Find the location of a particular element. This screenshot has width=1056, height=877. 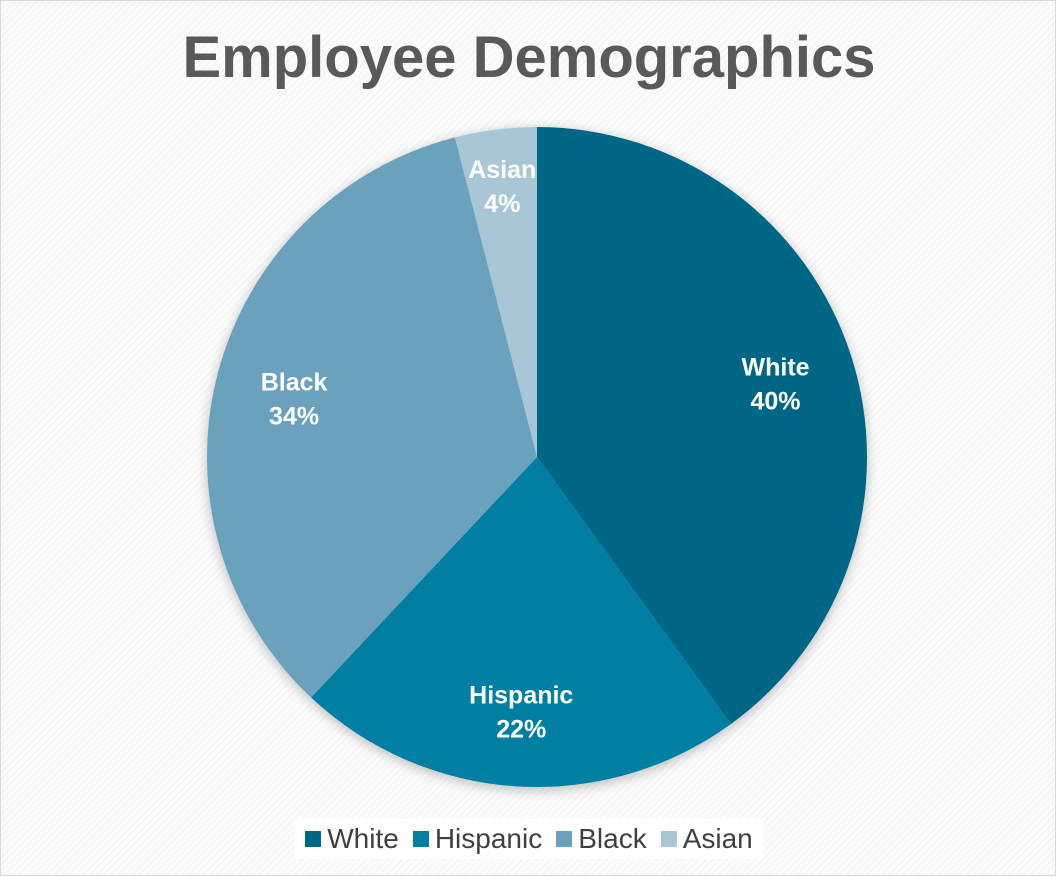

legend-label: White is located at coordinates (363, 838).